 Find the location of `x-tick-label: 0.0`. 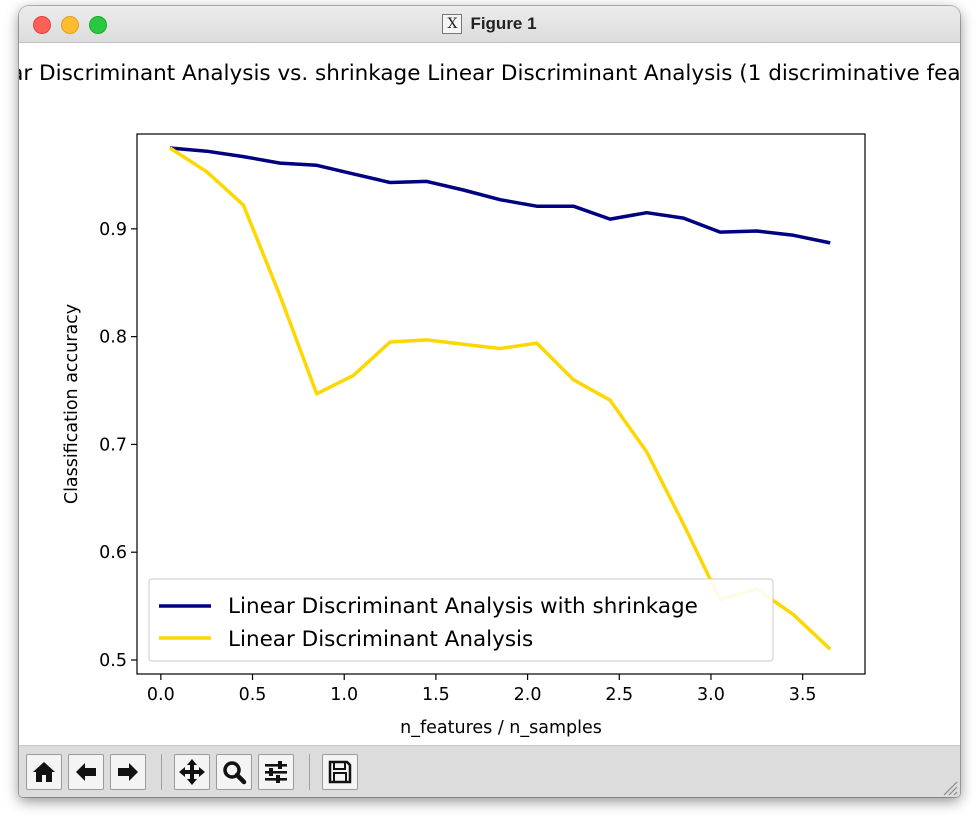

x-tick-label: 0.0 is located at coordinates (161, 695).